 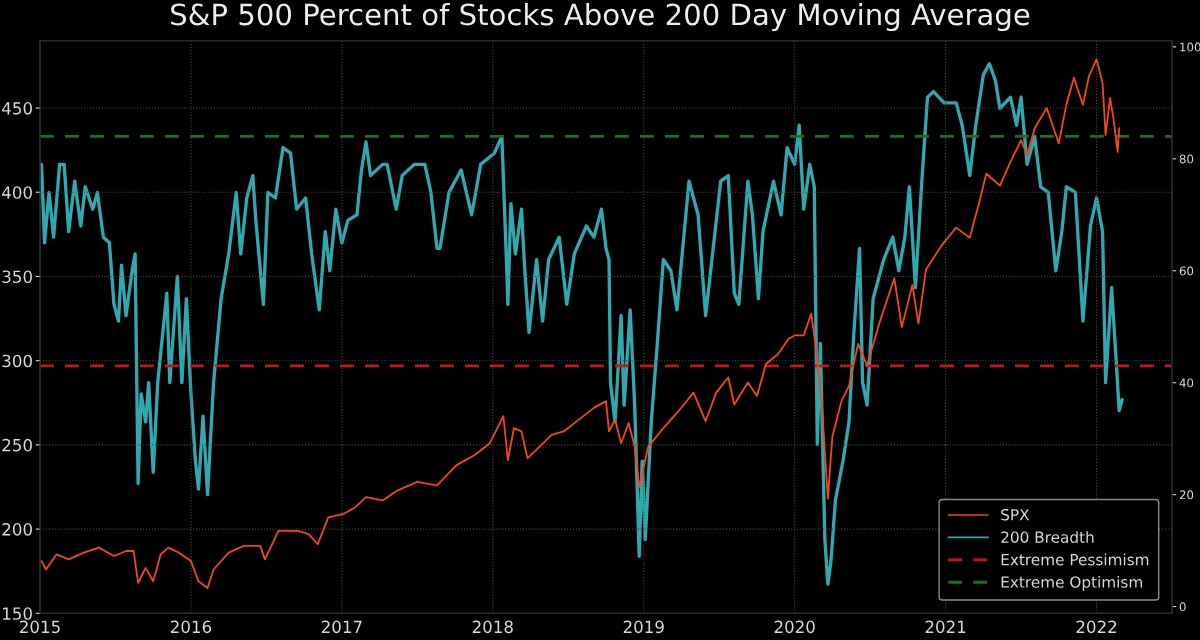 What do you see at coordinates (1096, 627) in the screenshot?
I see `x-tick-label: 2022` at bounding box center [1096, 627].